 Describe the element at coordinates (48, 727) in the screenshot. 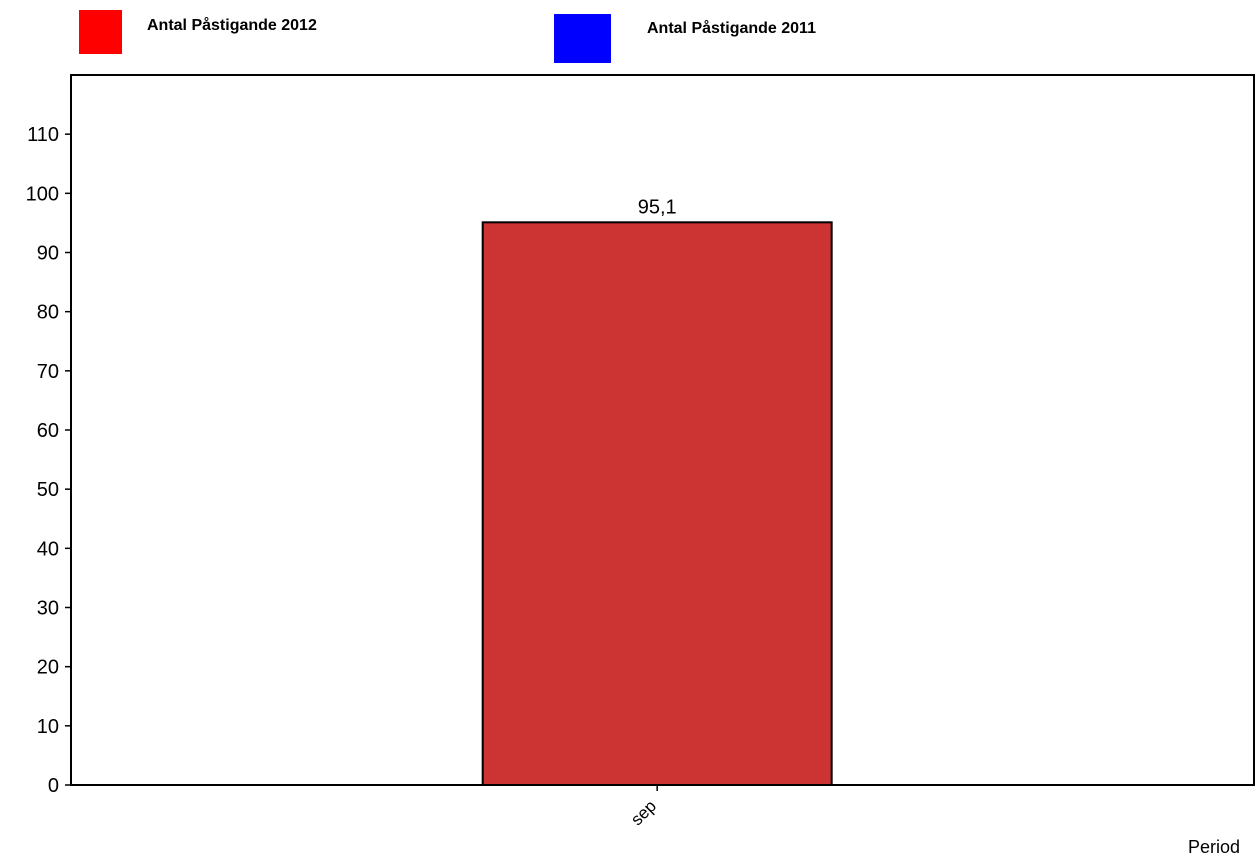

I see `y-tick-label: 10` at that location.